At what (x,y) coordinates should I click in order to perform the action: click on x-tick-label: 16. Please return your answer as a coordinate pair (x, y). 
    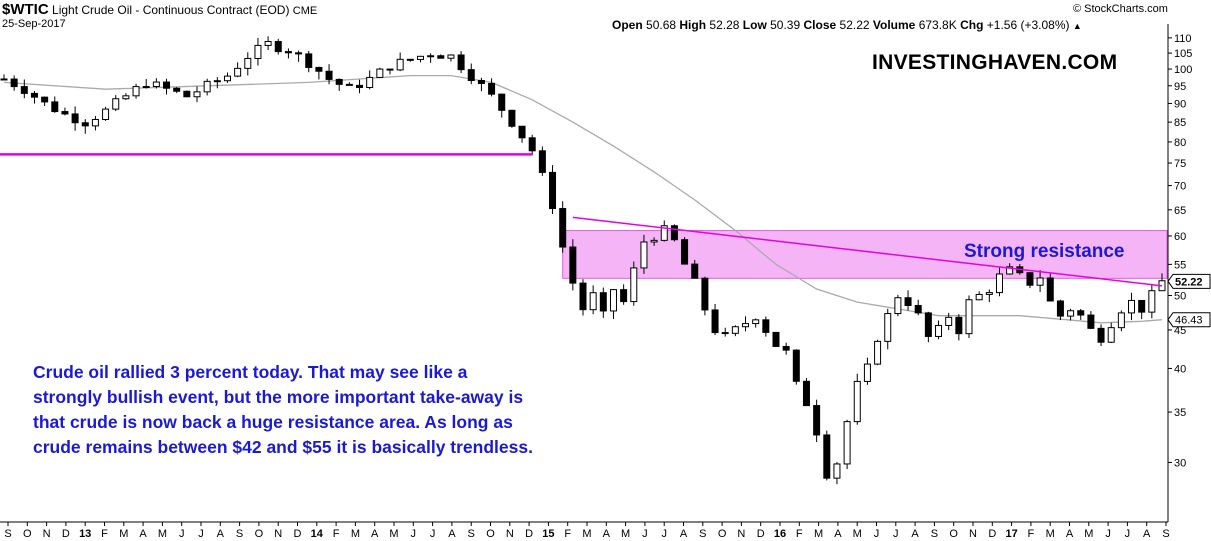
    Looking at the image, I should click on (780, 534).